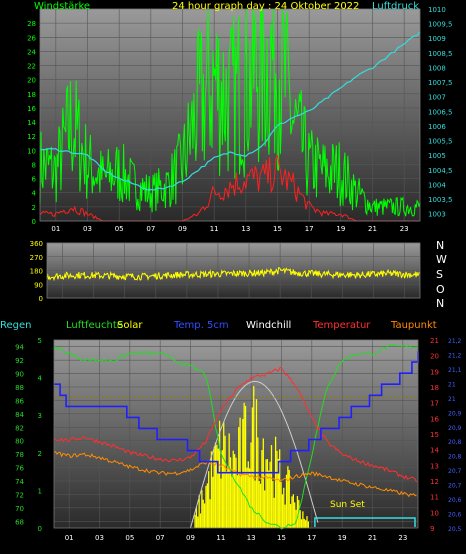  Describe the element at coordinates (434, 404) in the screenshot. I see `tick-temp-17: 17` at that location.